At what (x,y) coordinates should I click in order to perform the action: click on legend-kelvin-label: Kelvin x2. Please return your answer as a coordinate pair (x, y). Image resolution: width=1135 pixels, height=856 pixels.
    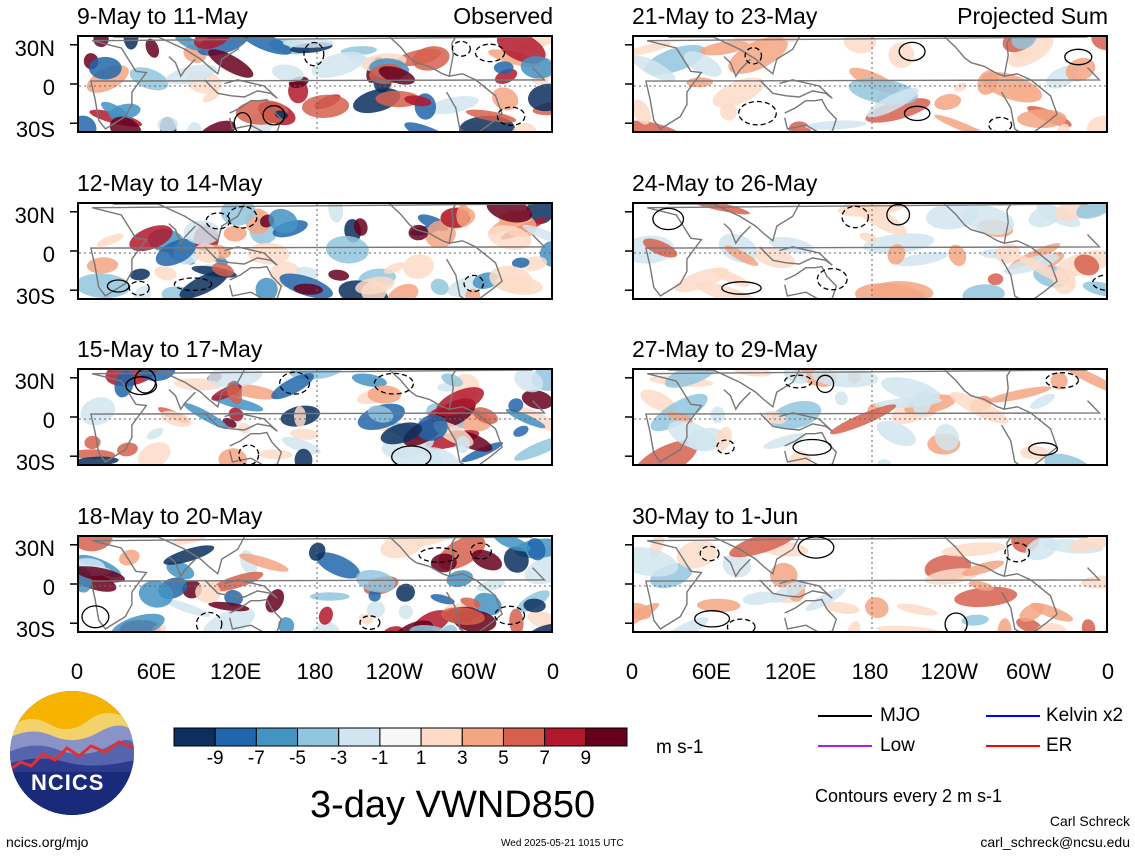
    Looking at the image, I should click on (1085, 715).